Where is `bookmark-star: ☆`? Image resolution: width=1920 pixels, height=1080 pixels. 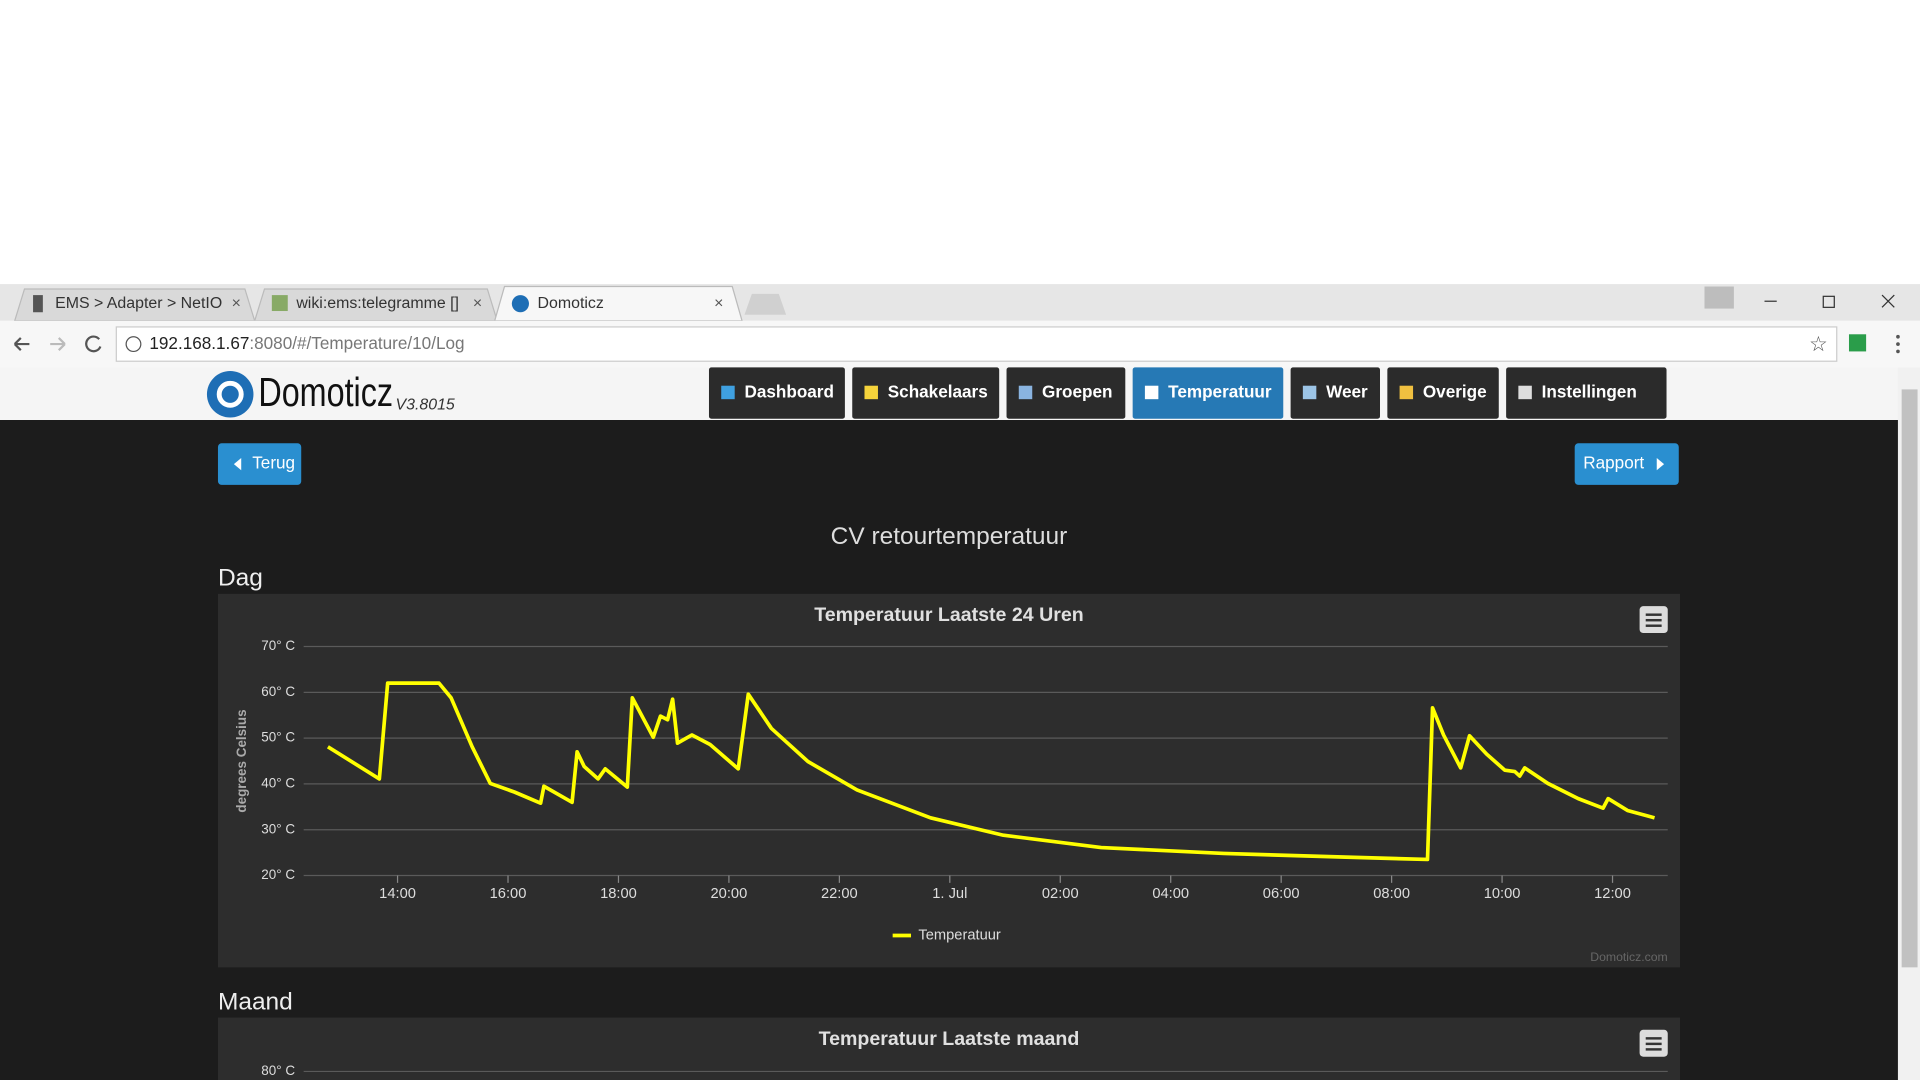 bookmark-star: ☆ is located at coordinates (1818, 344).